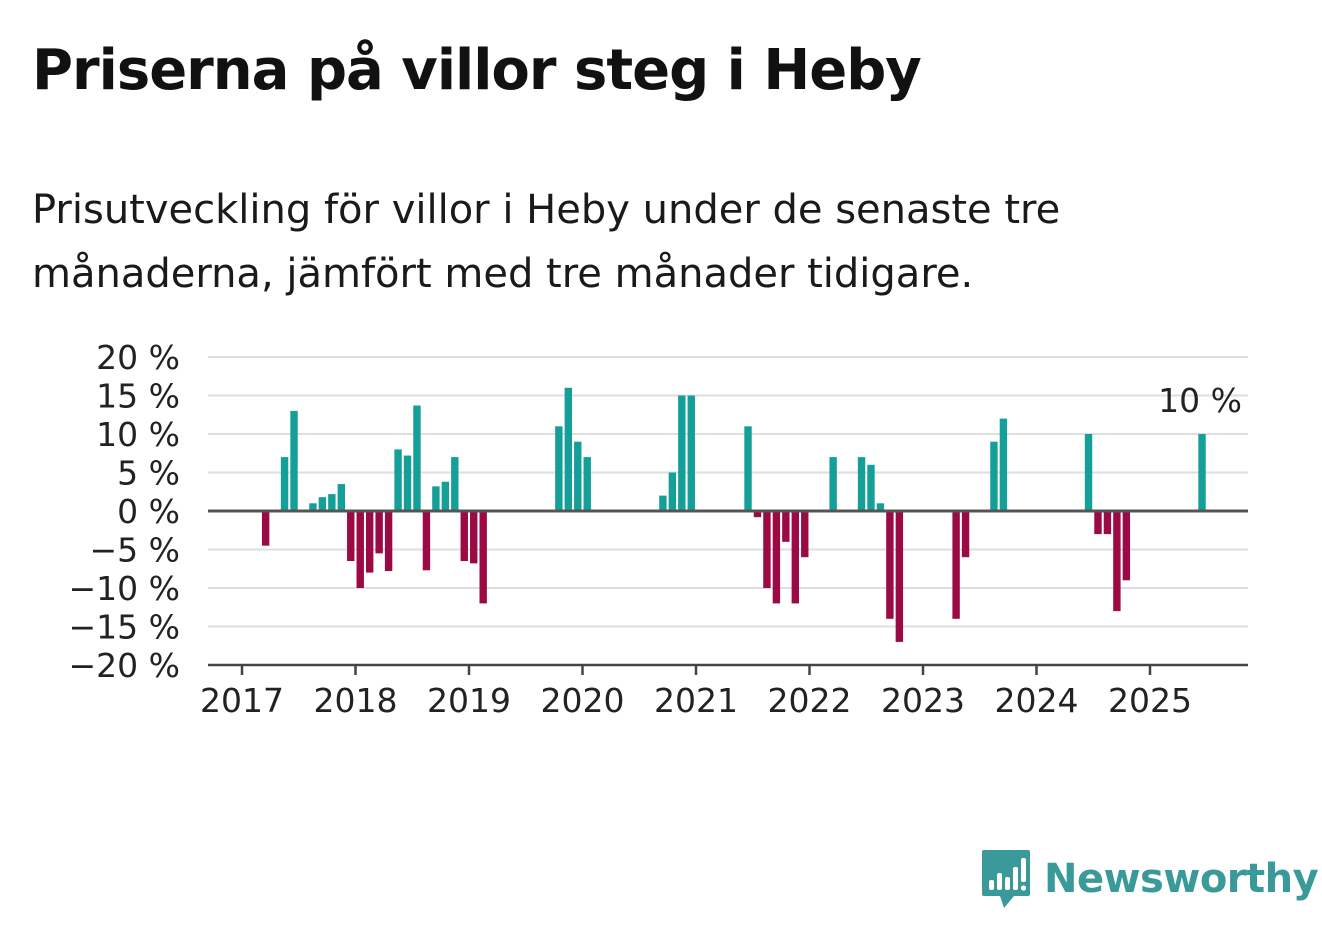 This screenshot has height=939, width=1322. Describe the element at coordinates (138, 434) in the screenshot. I see `y-tick-label: 10 %` at that location.